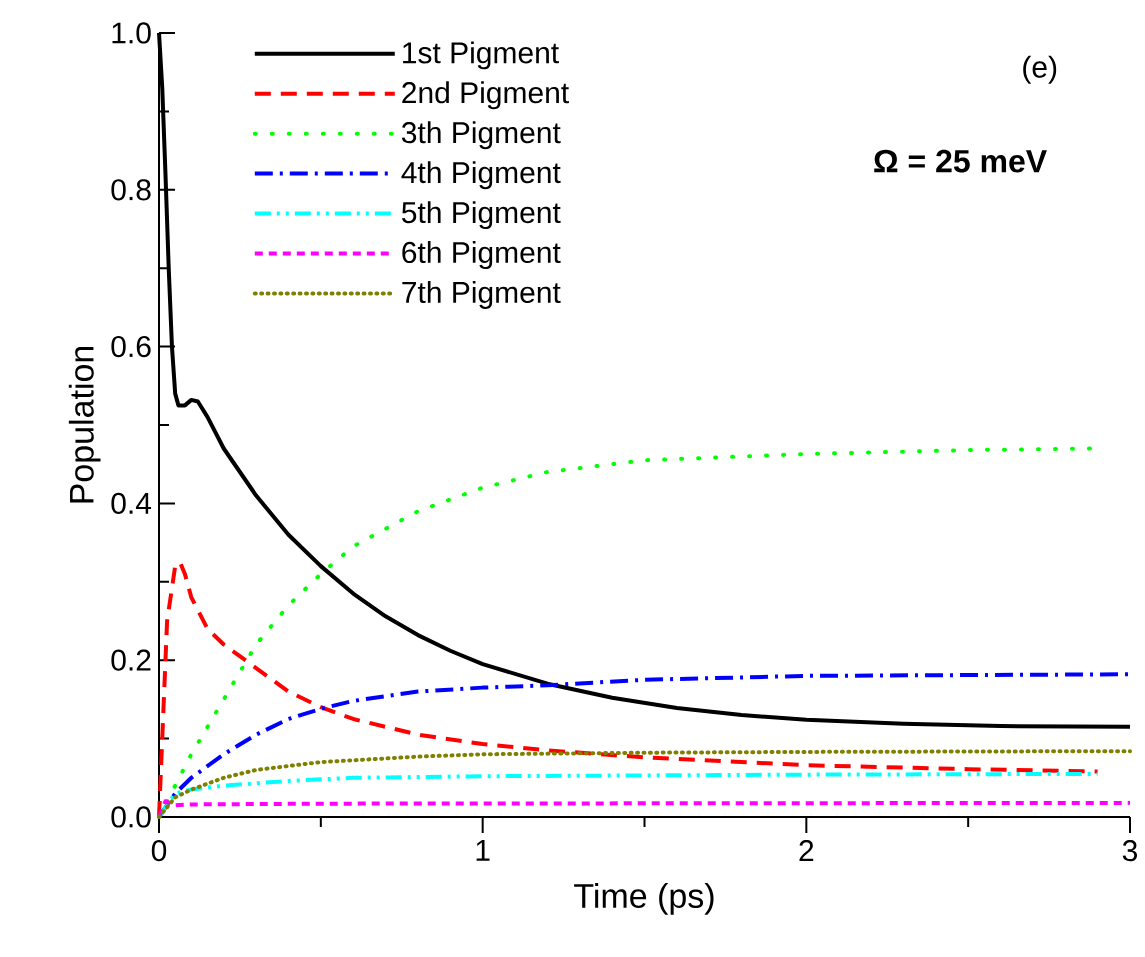 This screenshot has width=1145, height=957. What do you see at coordinates (1130, 851) in the screenshot?
I see `x-tick-label: 3` at bounding box center [1130, 851].